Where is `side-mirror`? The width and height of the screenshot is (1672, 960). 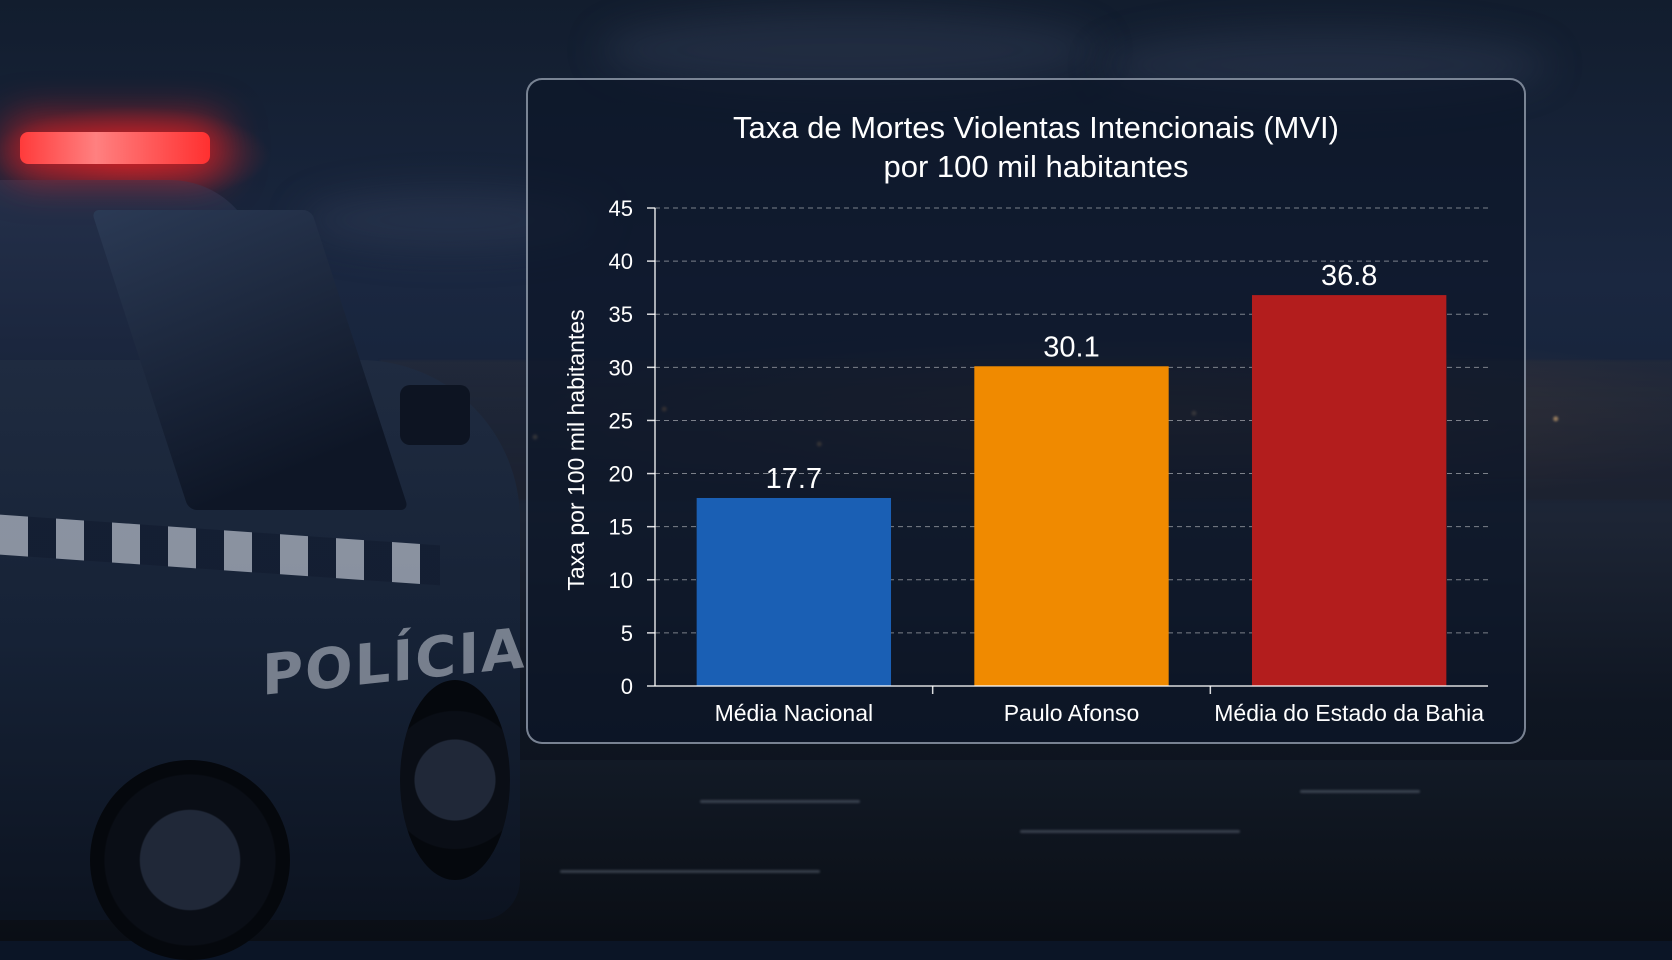
side-mirror is located at coordinates (435, 415).